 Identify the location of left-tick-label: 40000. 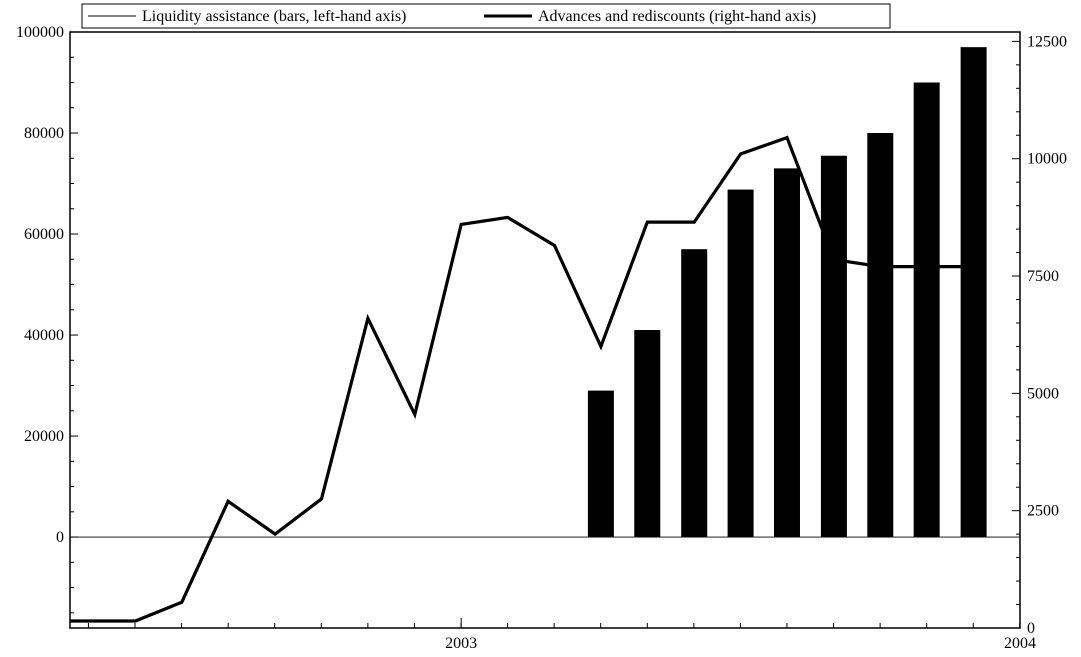
(44, 335).